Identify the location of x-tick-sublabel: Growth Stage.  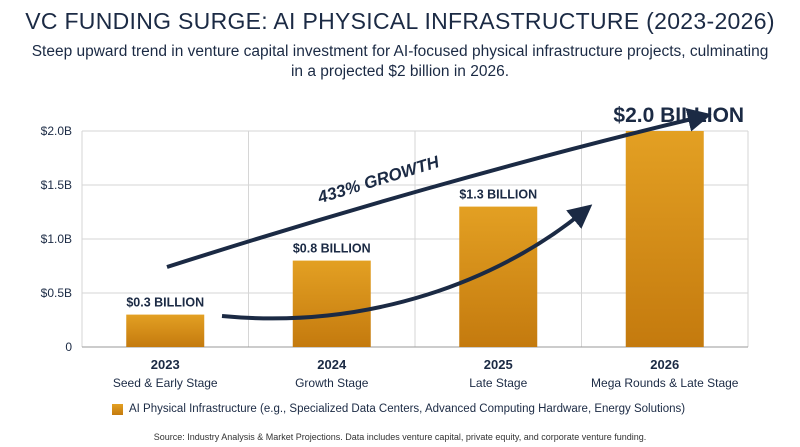
(332, 383).